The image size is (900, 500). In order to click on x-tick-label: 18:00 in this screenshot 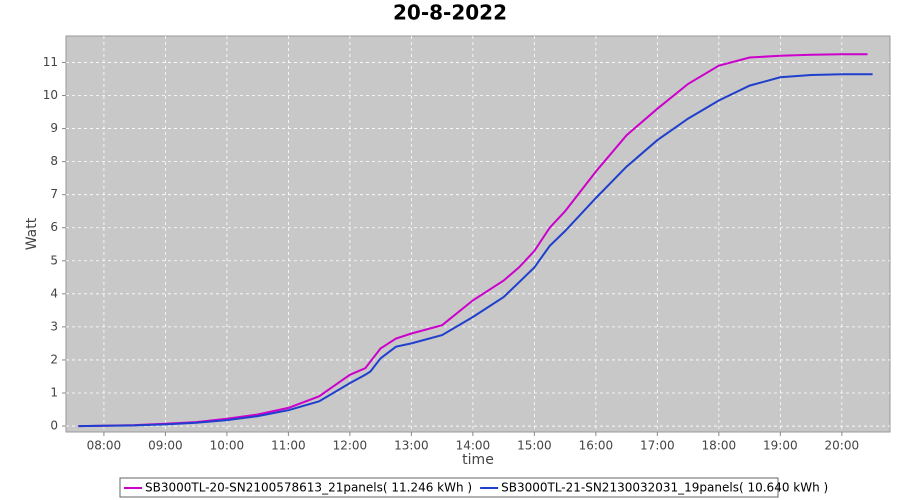, I will do `click(719, 446)`.